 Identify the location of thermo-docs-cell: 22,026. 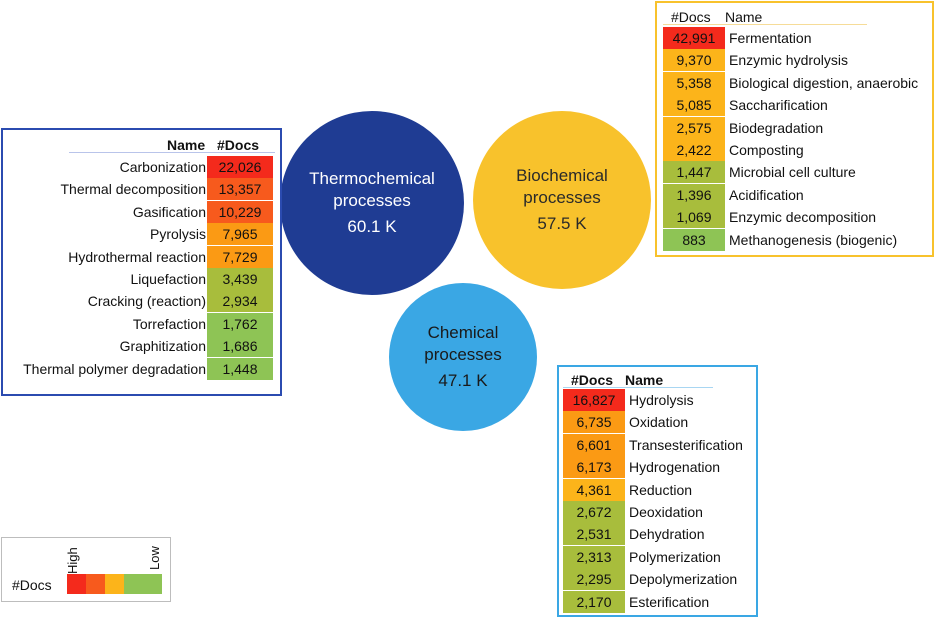
(240, 167).